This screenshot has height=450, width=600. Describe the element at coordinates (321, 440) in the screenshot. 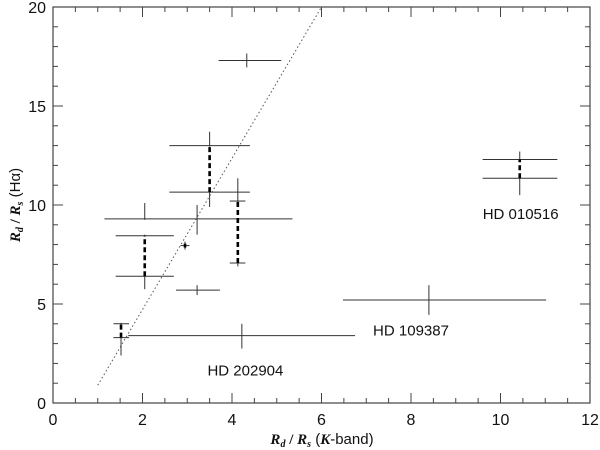

I see `x-axis-title: Rd / Rs (K-band)` at that location.